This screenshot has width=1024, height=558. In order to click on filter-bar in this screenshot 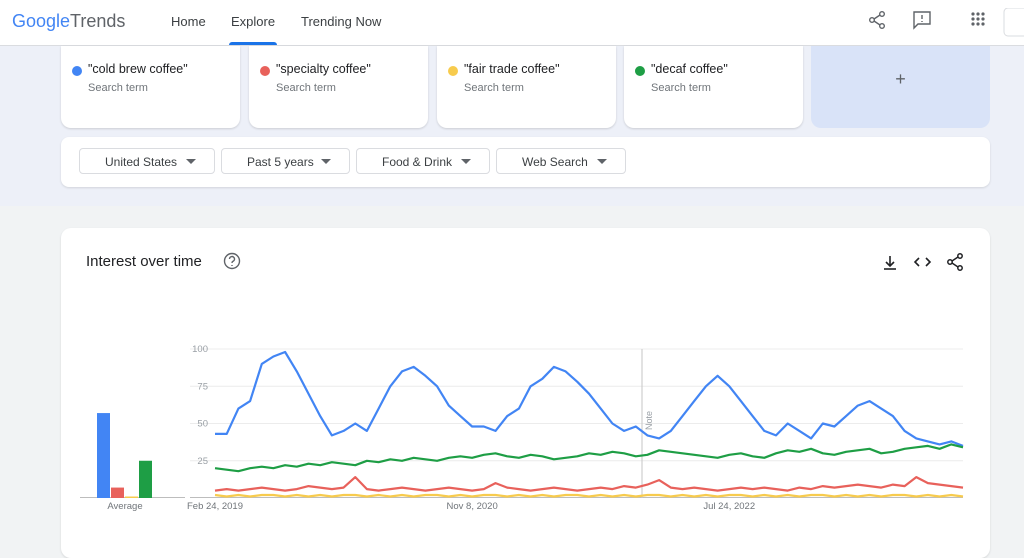, I will do `click(525, 162)`.